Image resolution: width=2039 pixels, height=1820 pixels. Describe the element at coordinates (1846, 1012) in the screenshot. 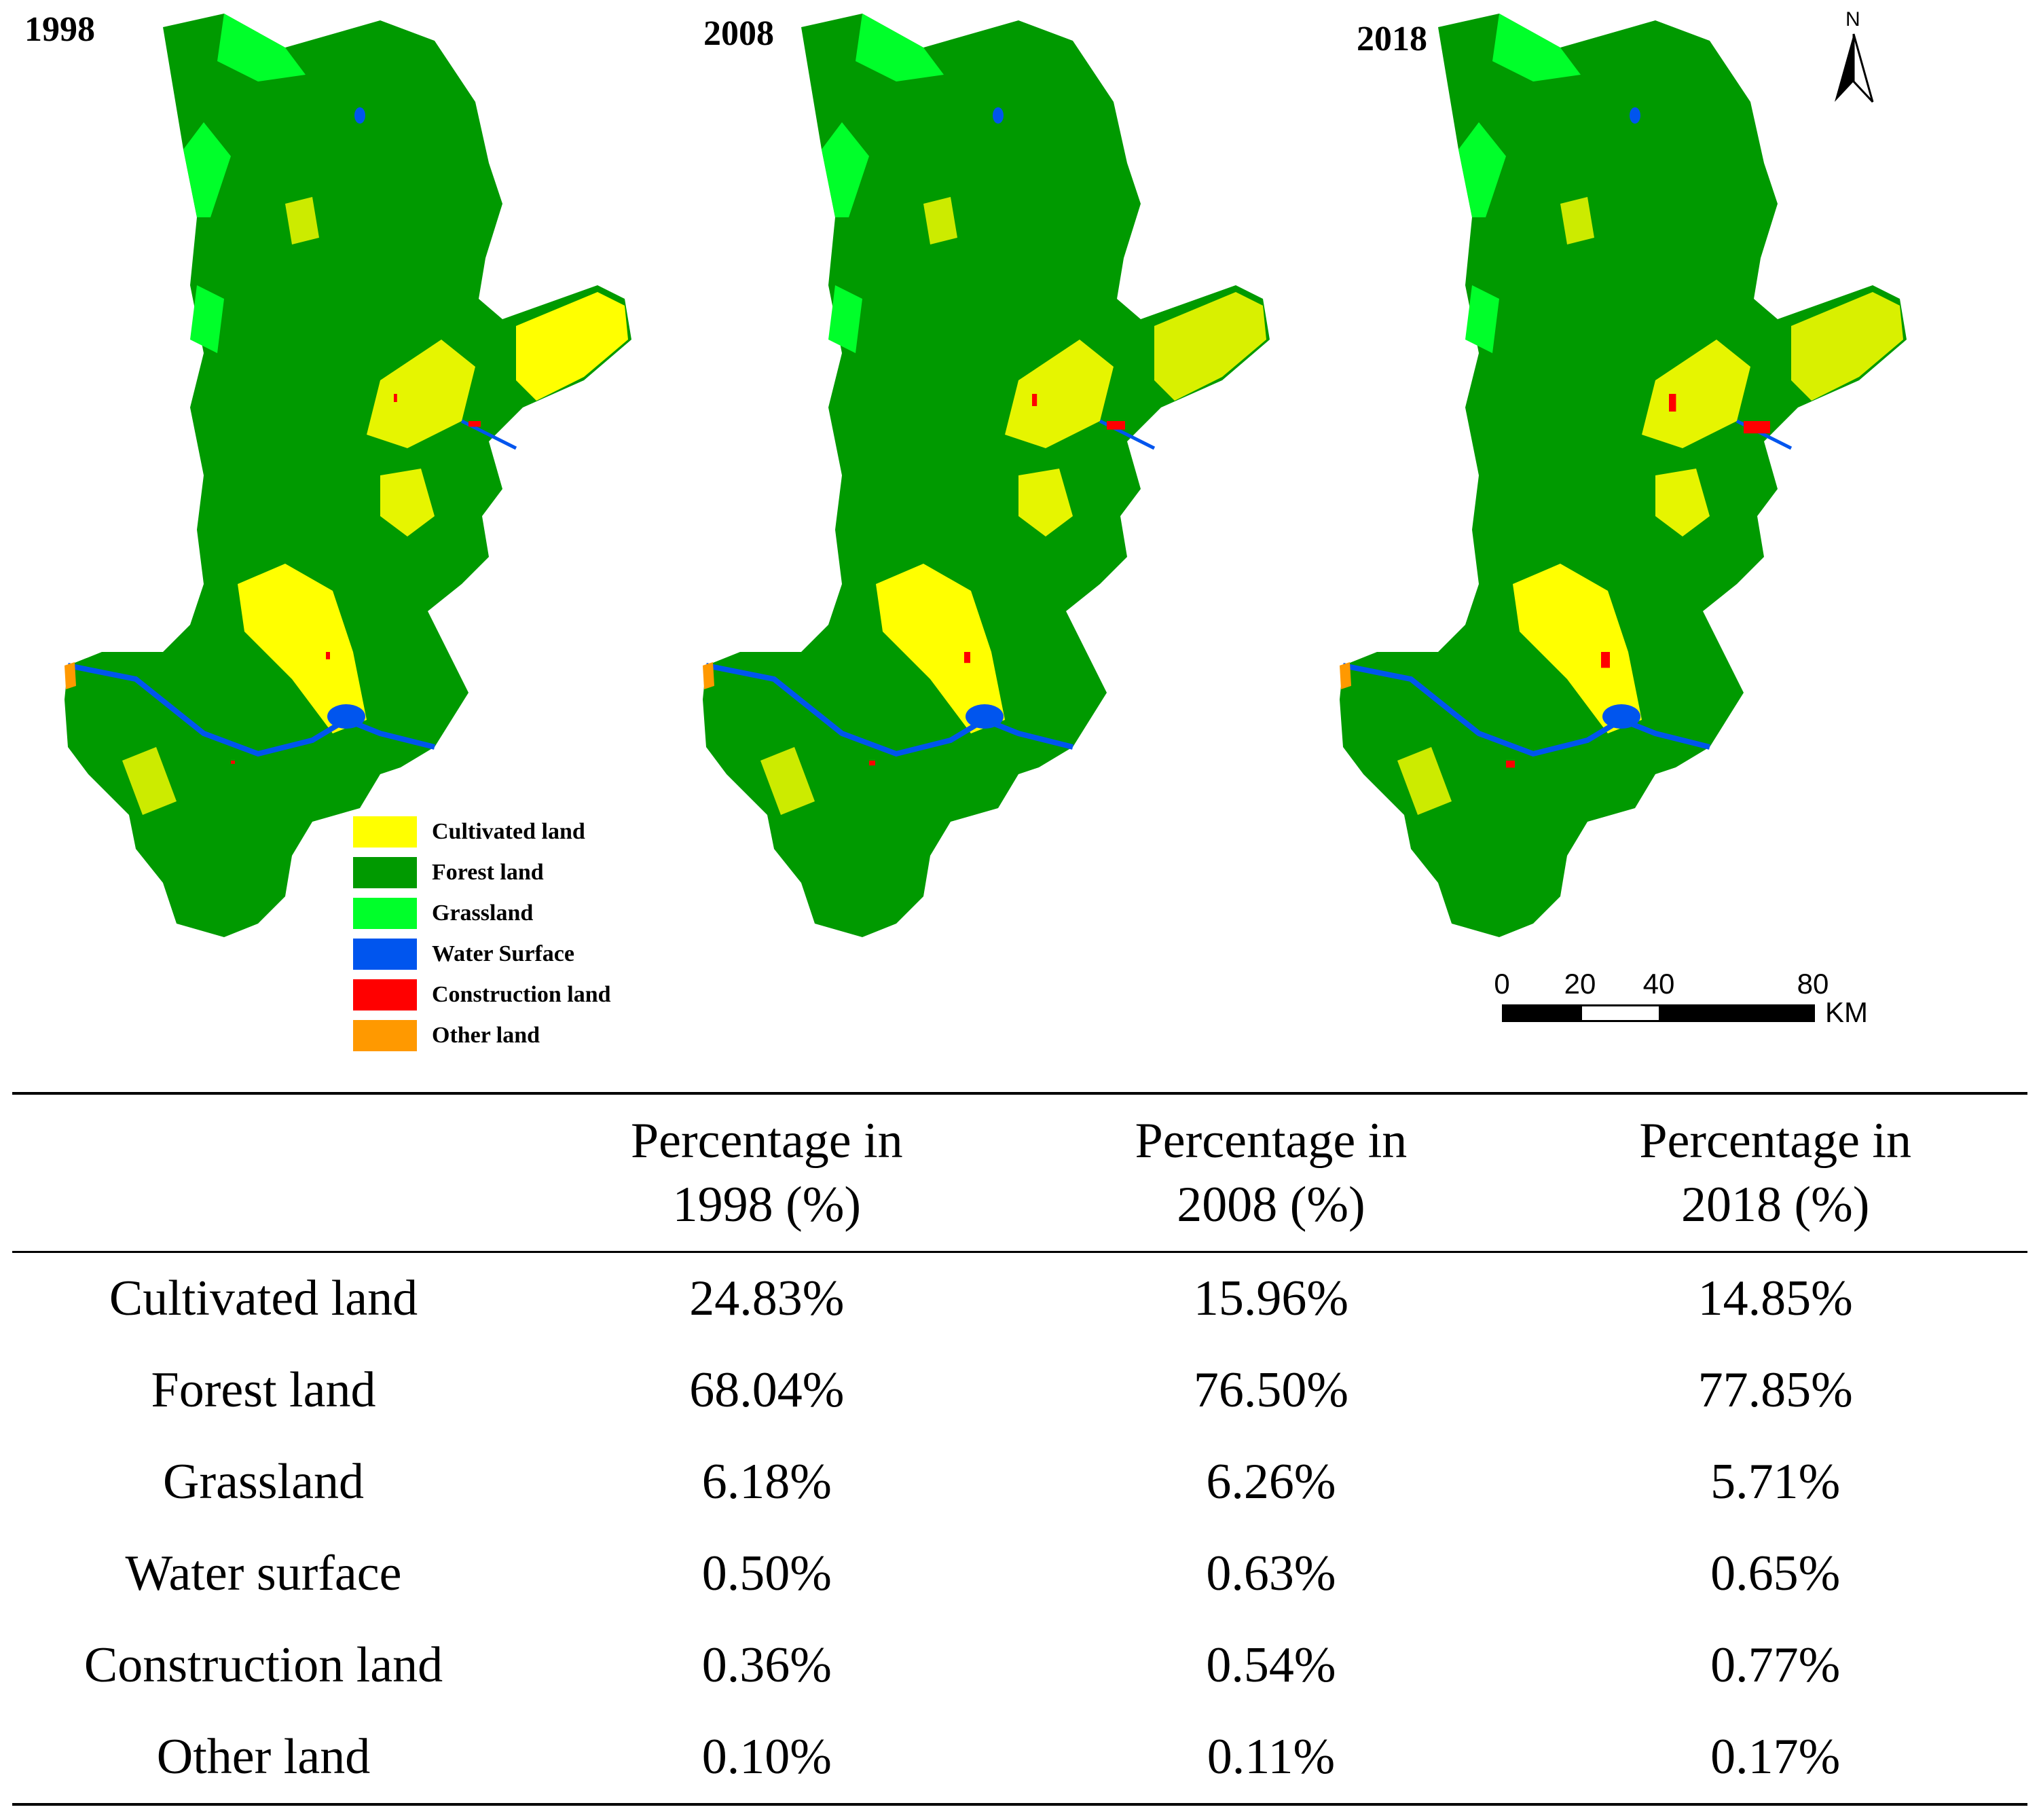

I see `scale-unit-label: KM` at that location.